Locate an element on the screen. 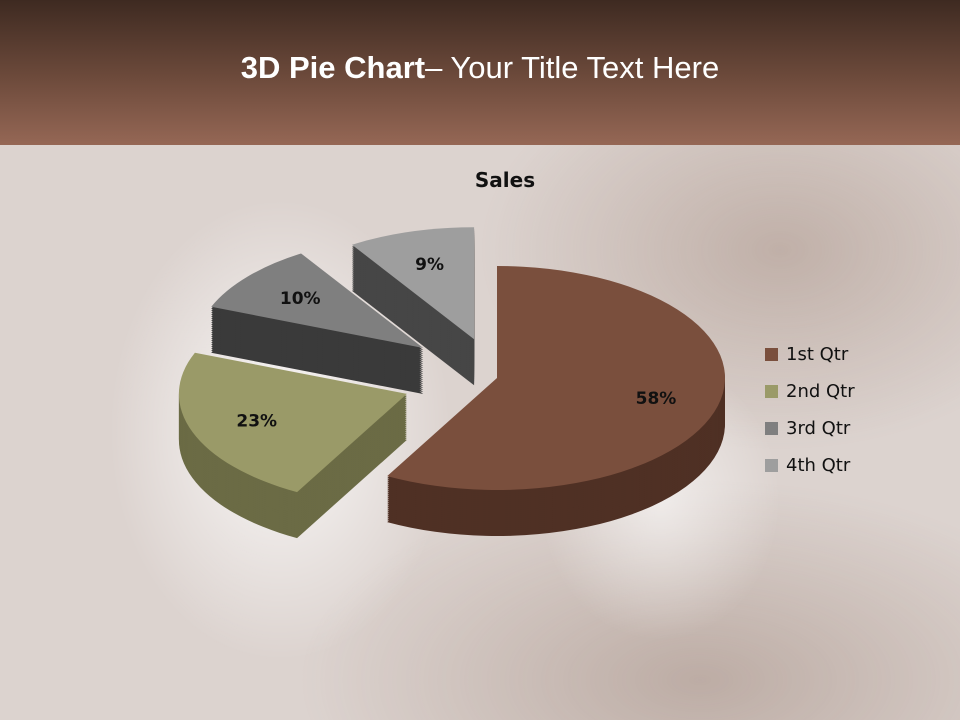 This screenshot has height=720, width=960. legend: 1st Qtr 2nd Qtr 3rd Qtr 4th Qtr is located at coordinates (810, 410).